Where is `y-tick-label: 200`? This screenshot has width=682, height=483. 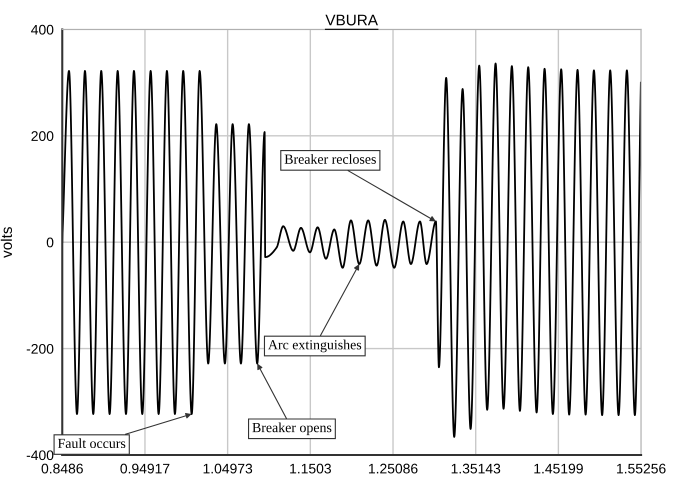
y-tick-label: 200 is located at coordinates (42, 136).